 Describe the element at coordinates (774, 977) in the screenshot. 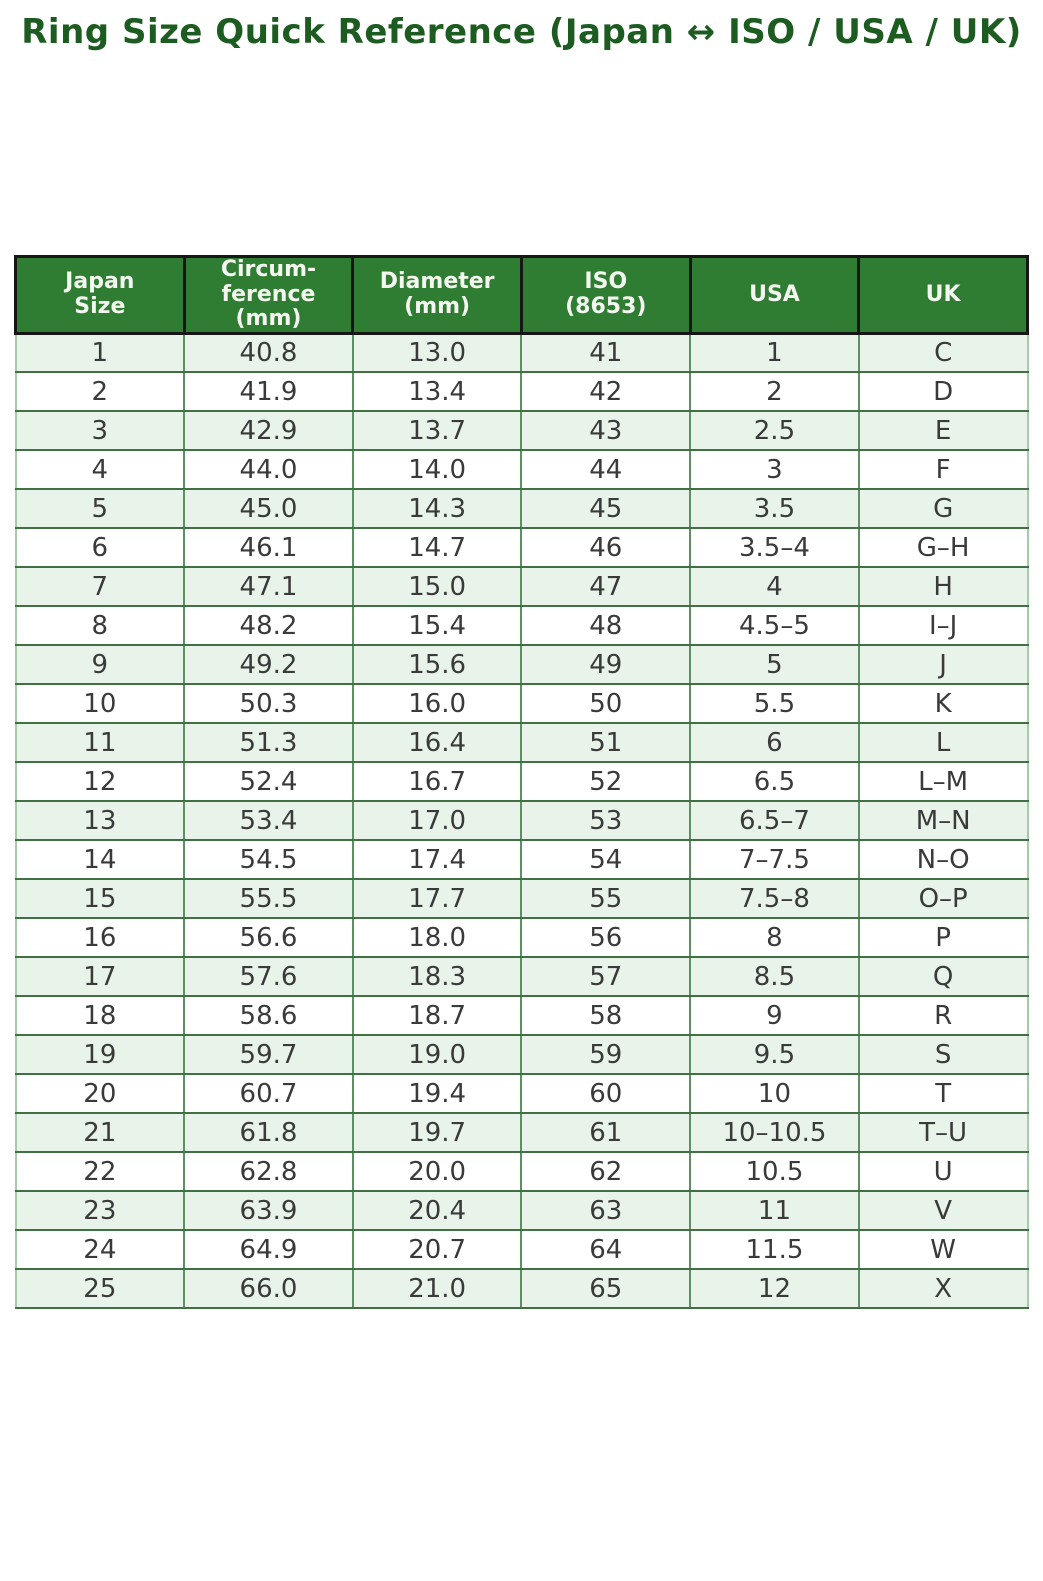

I see `table-cell: 8.5` at that location.